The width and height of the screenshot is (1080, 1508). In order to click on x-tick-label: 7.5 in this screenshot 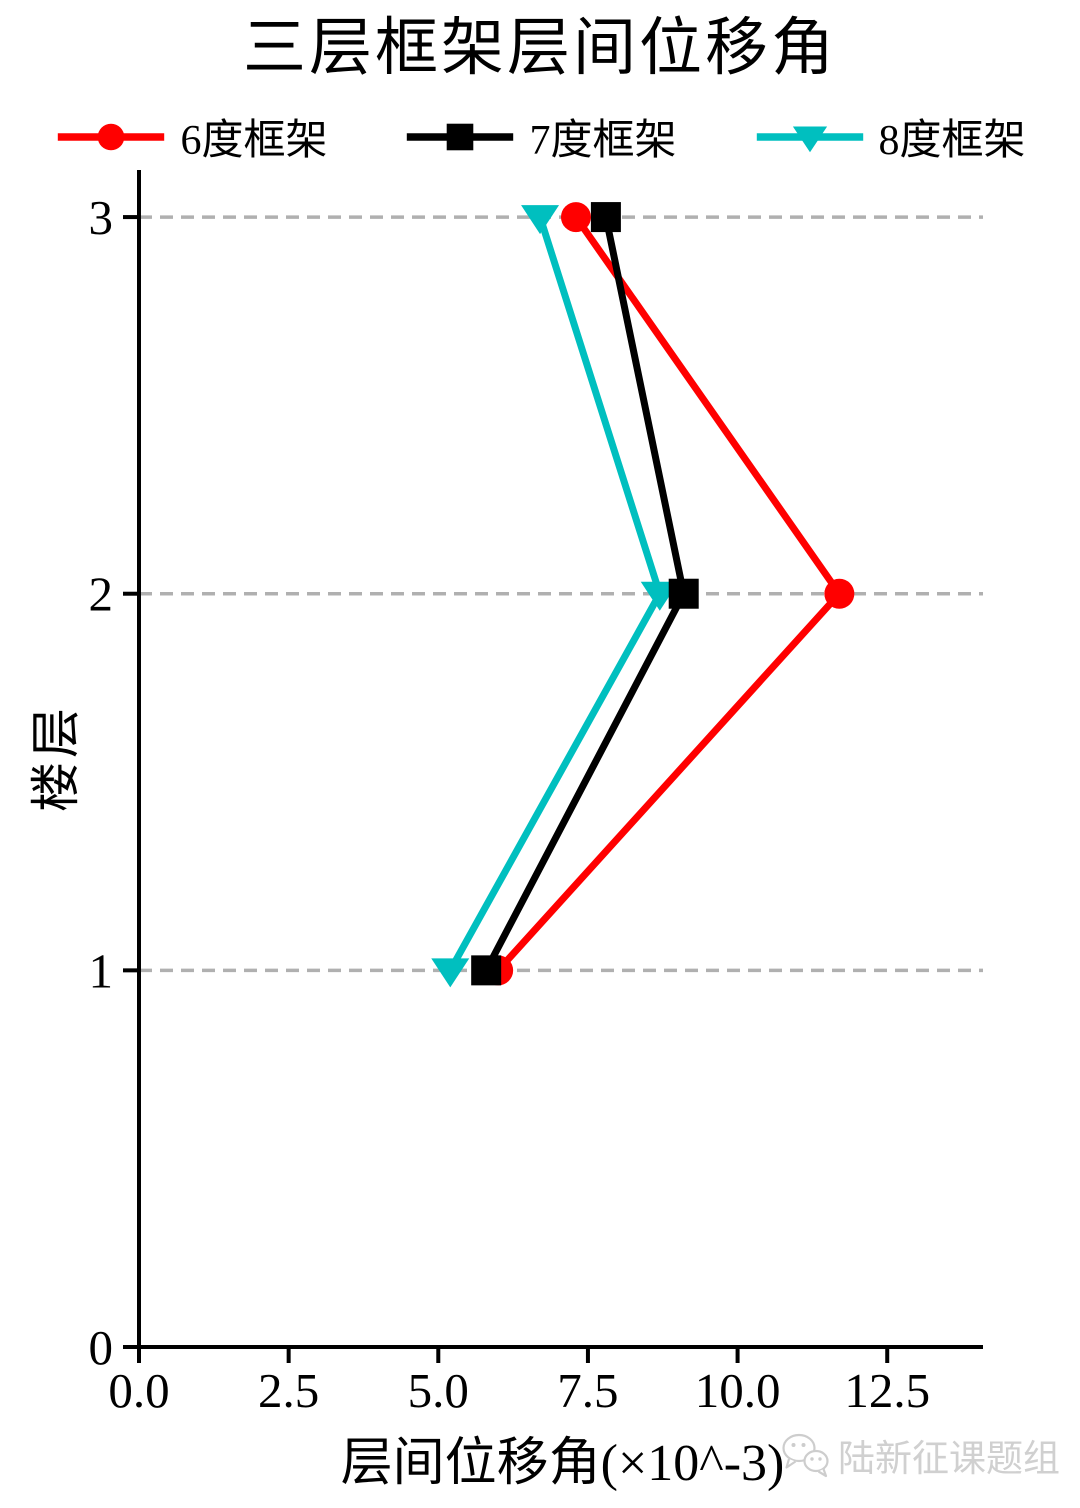, I will do `click(587, 1390)`.